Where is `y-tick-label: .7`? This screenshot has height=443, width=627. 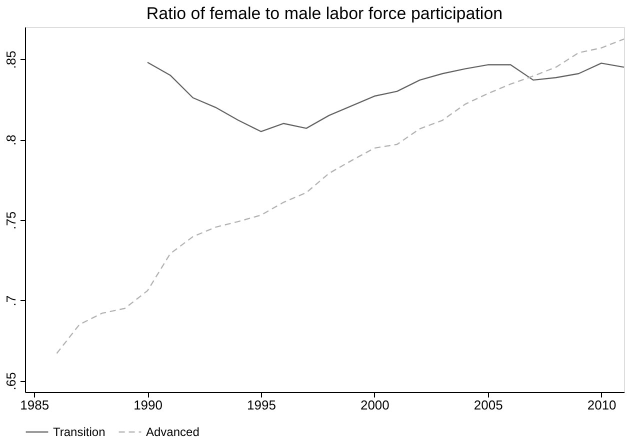 y-tick-label: .7 is located at coordinates (11, 300).